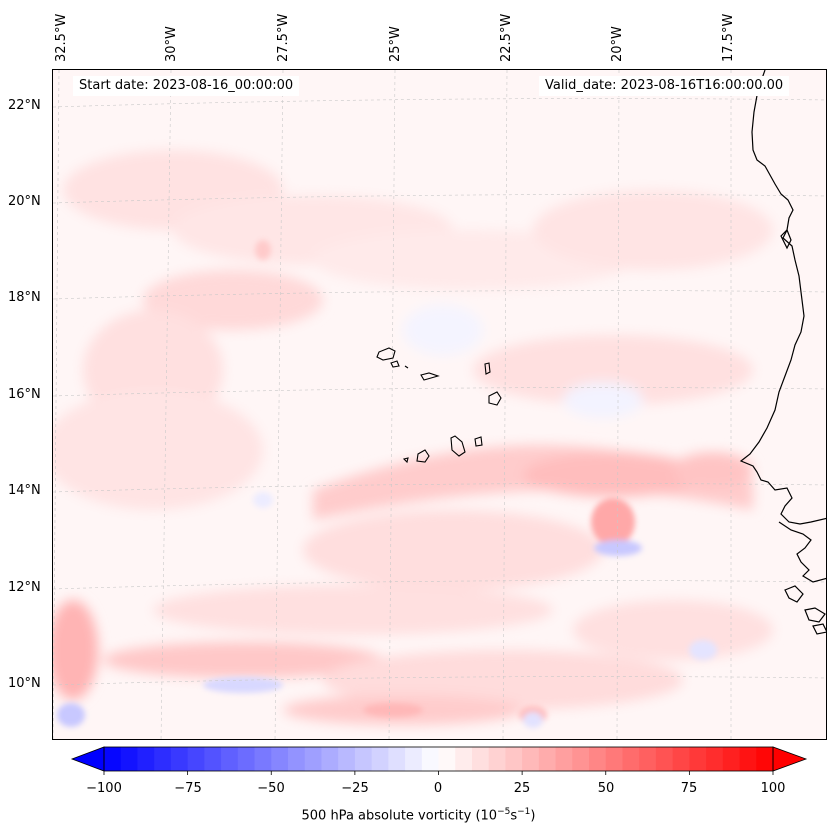 This screenshot has width=837, height=839. What do you see at coordinates (186, 86) in the screenshot?
I see `start-date-label: Start date: 2023-08-16_00:00:00` at bounding box center [186, 86].